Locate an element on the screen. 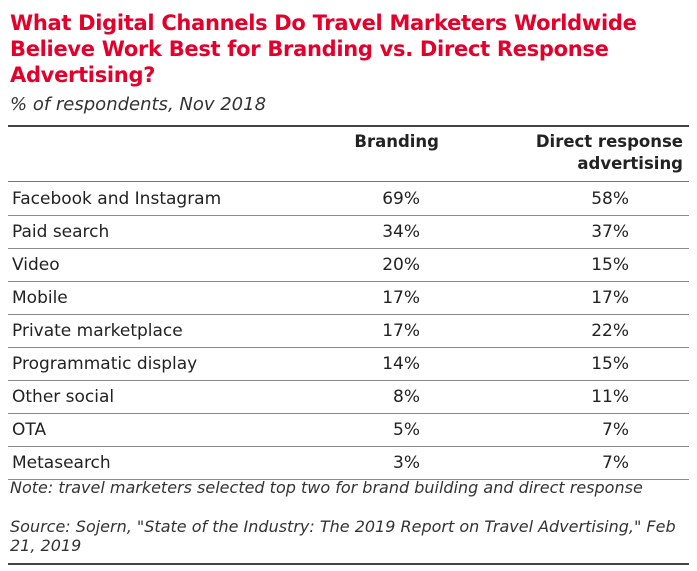  row-label: Paid search is located at coordinates (175, 232).